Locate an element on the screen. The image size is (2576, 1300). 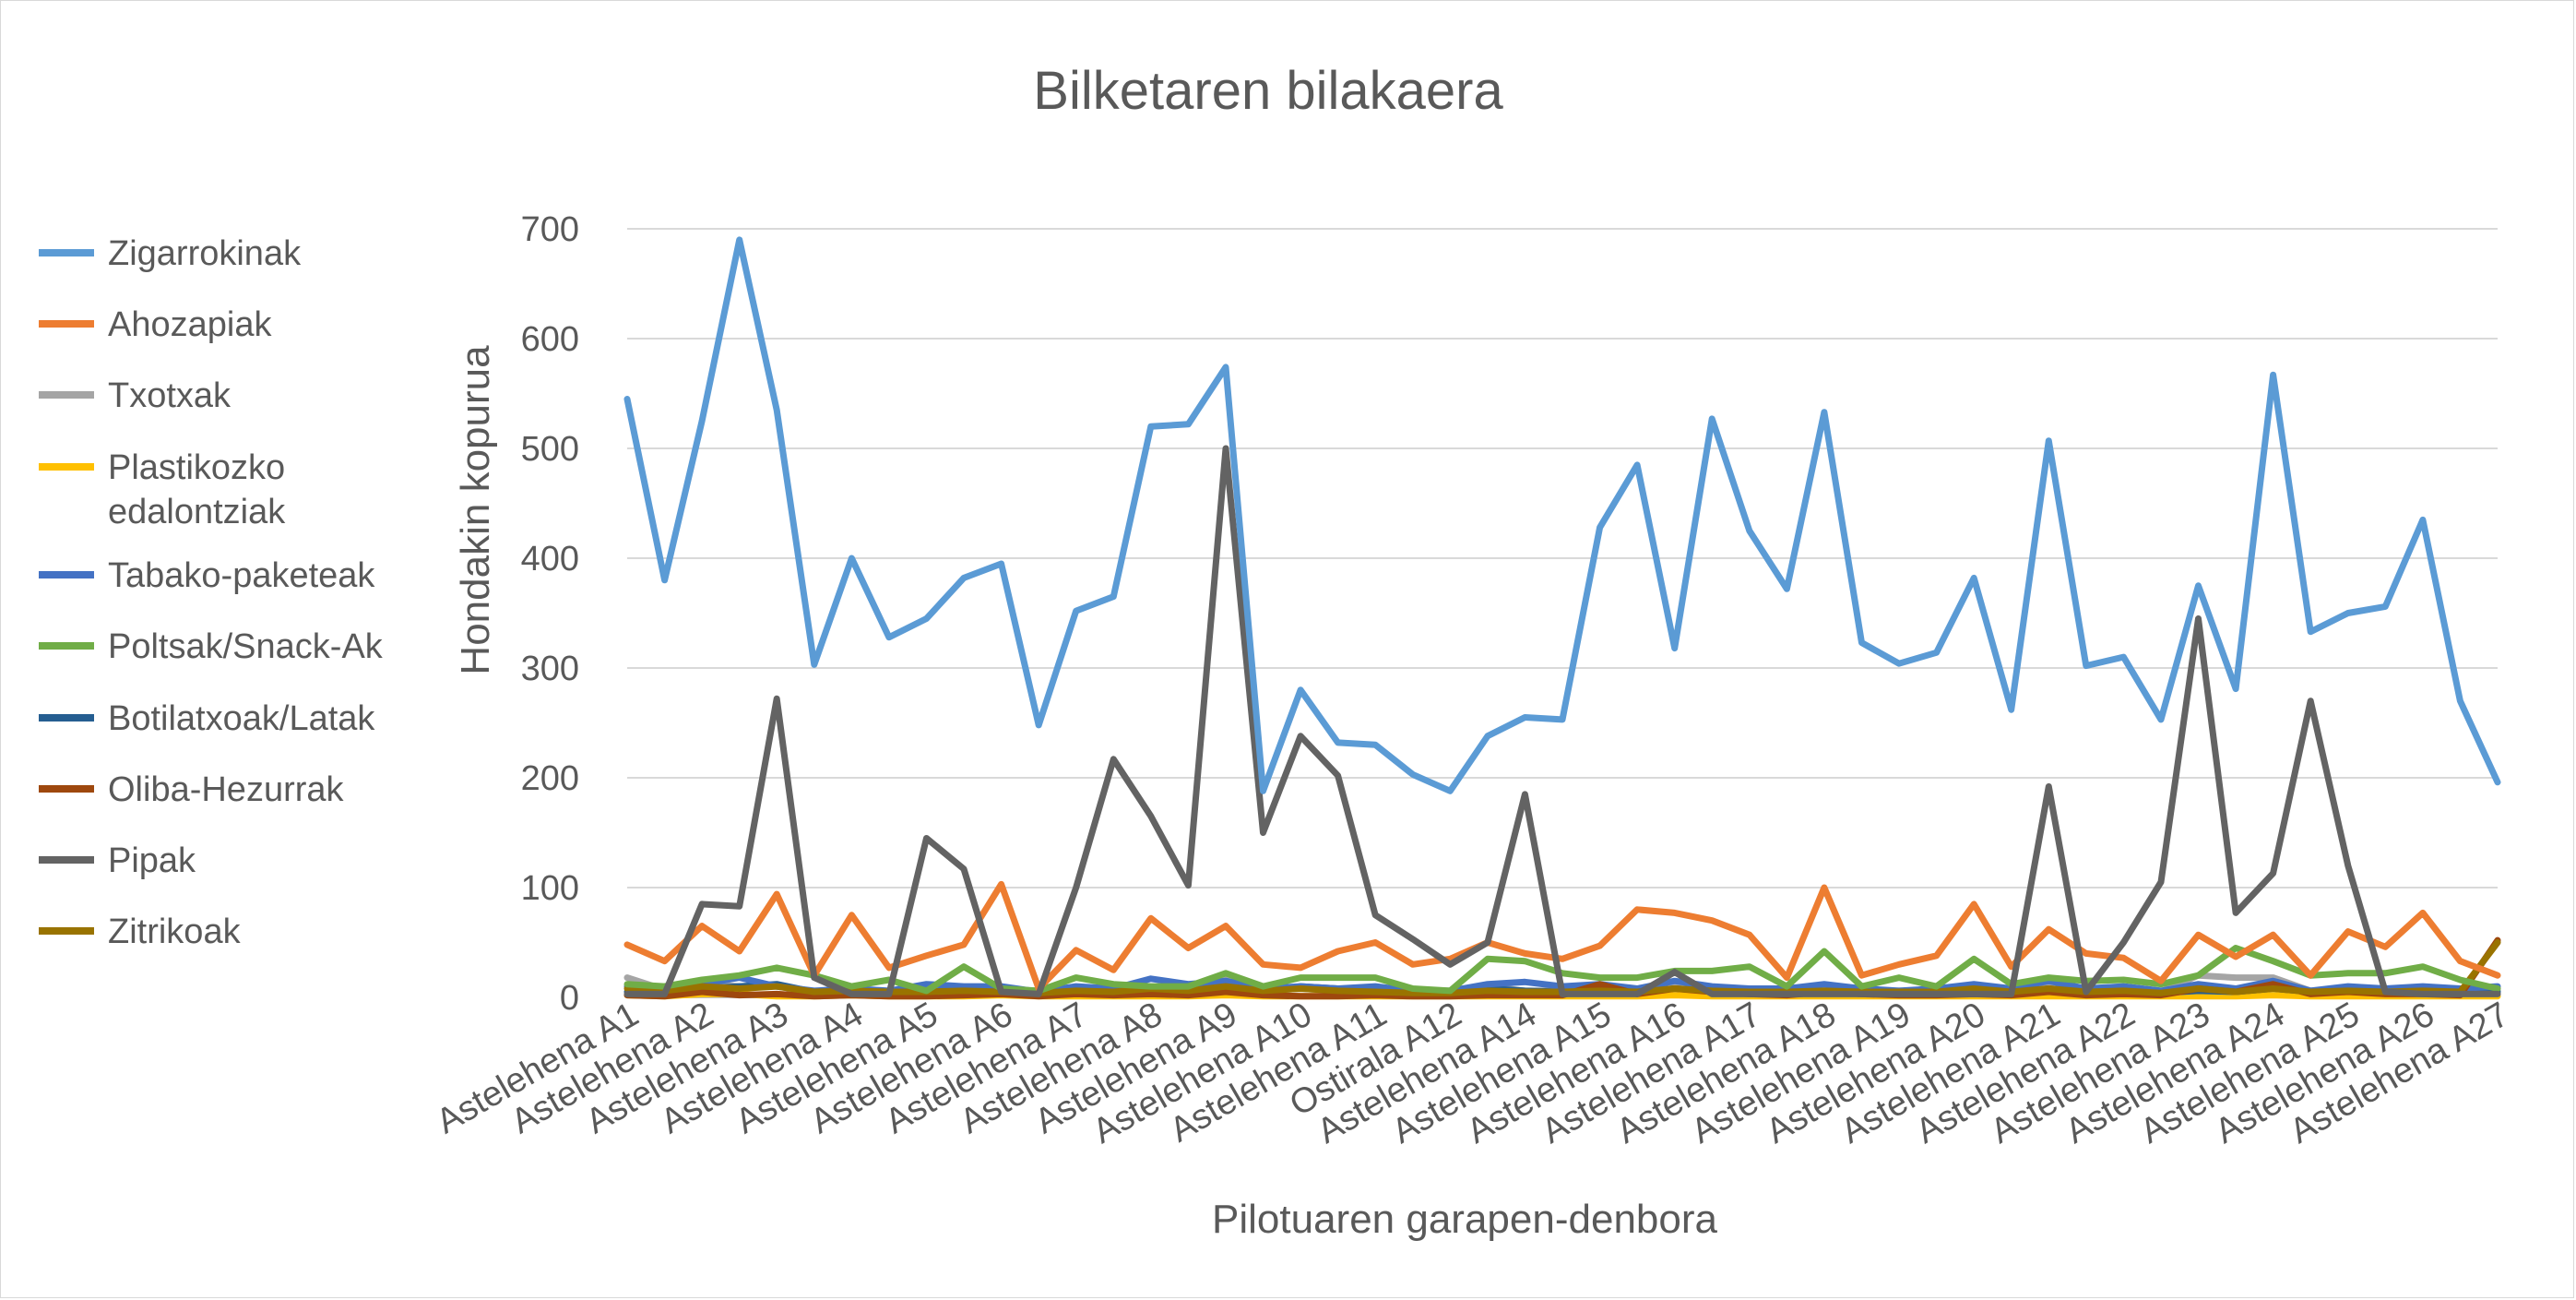
y-axis-title: Hondakin kopurua is located at coordinates (475, 510).